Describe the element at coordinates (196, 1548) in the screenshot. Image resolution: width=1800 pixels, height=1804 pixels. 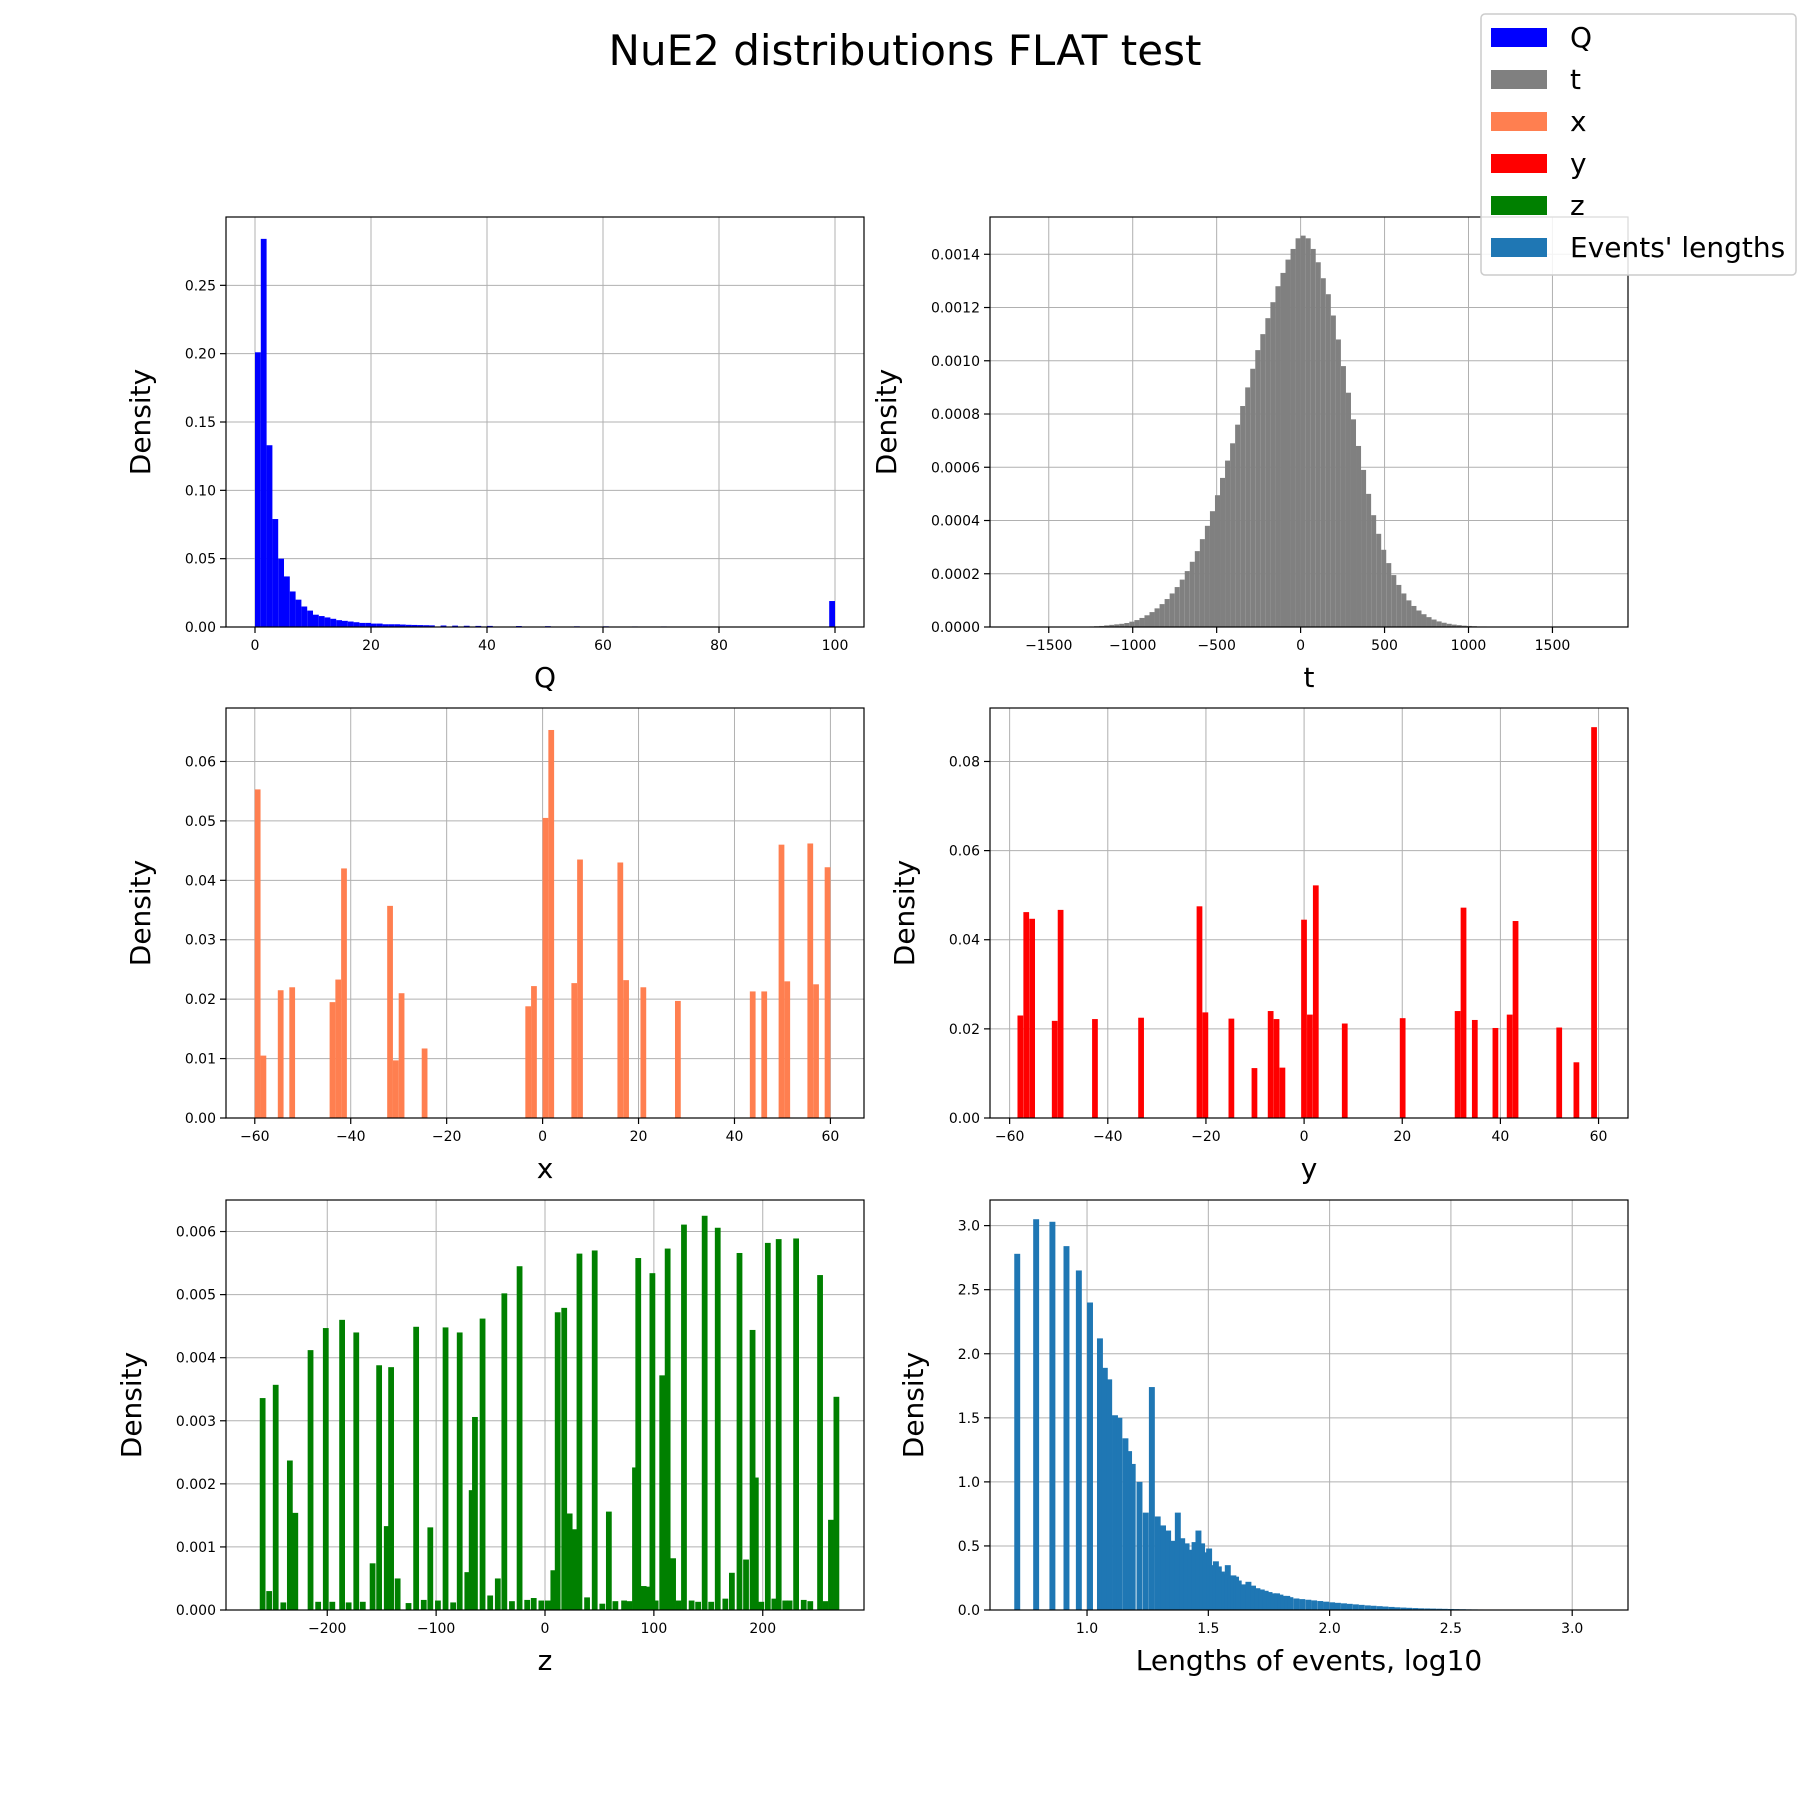
I see `y-tick-label: 0.001` at that location.